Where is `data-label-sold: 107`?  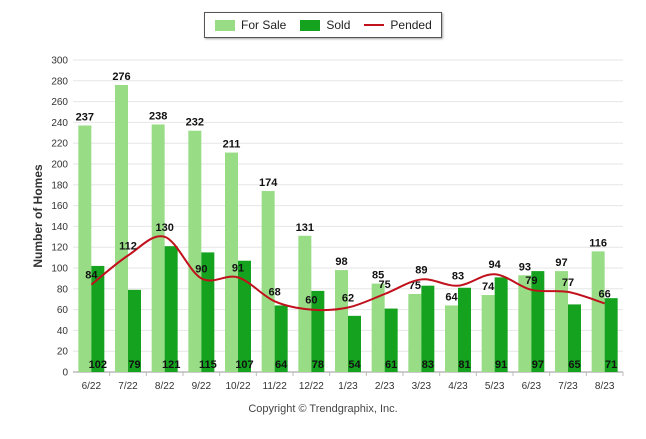 data-label-sold: 107 is located at coordinates (244, 365).